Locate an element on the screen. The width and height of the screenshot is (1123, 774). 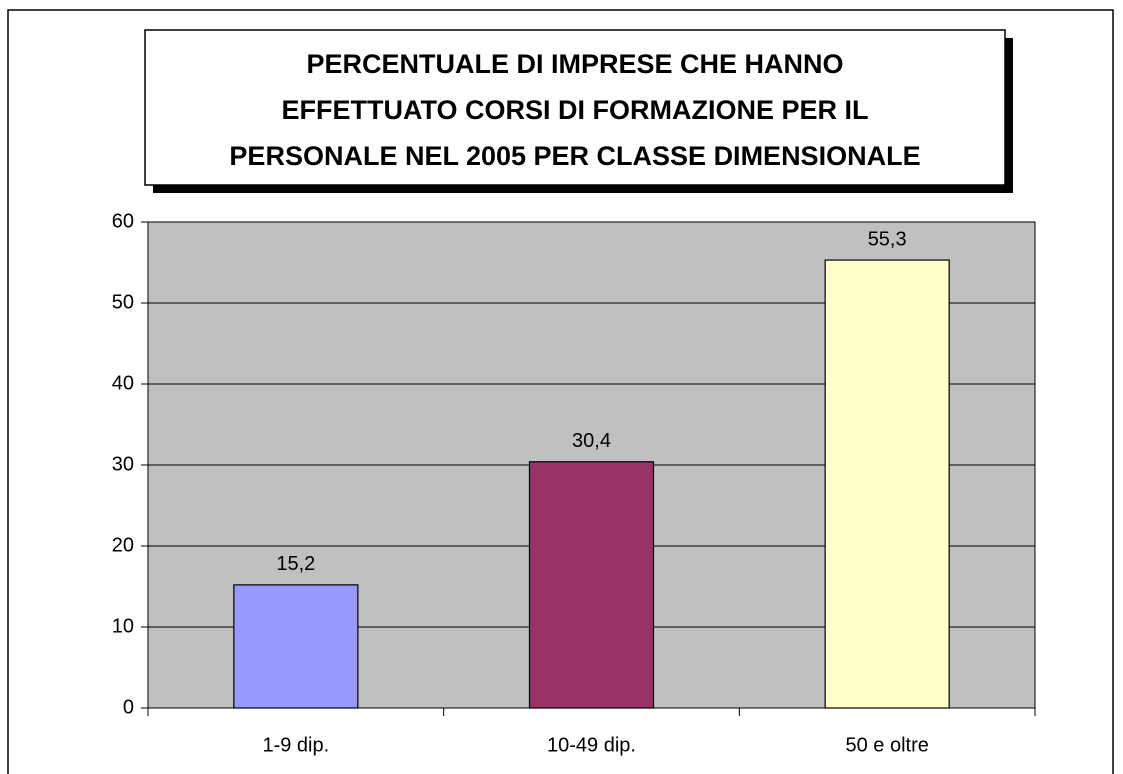
chart-title: PERCENTUALE DI IMPRESE CHE HANNO is located at coordinates (574, 64).